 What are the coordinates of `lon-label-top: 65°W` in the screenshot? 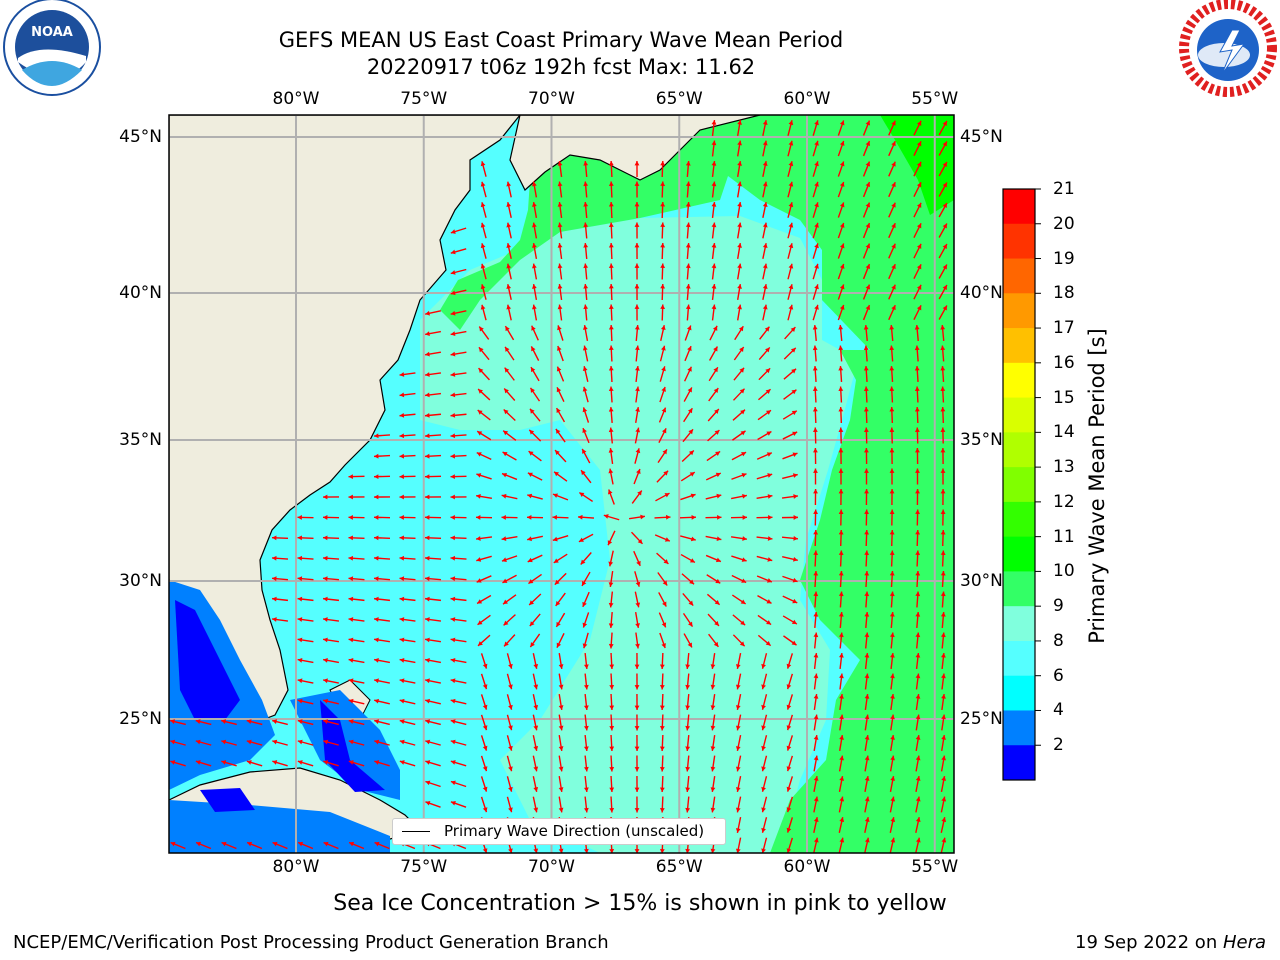 It's located at (679, 99).